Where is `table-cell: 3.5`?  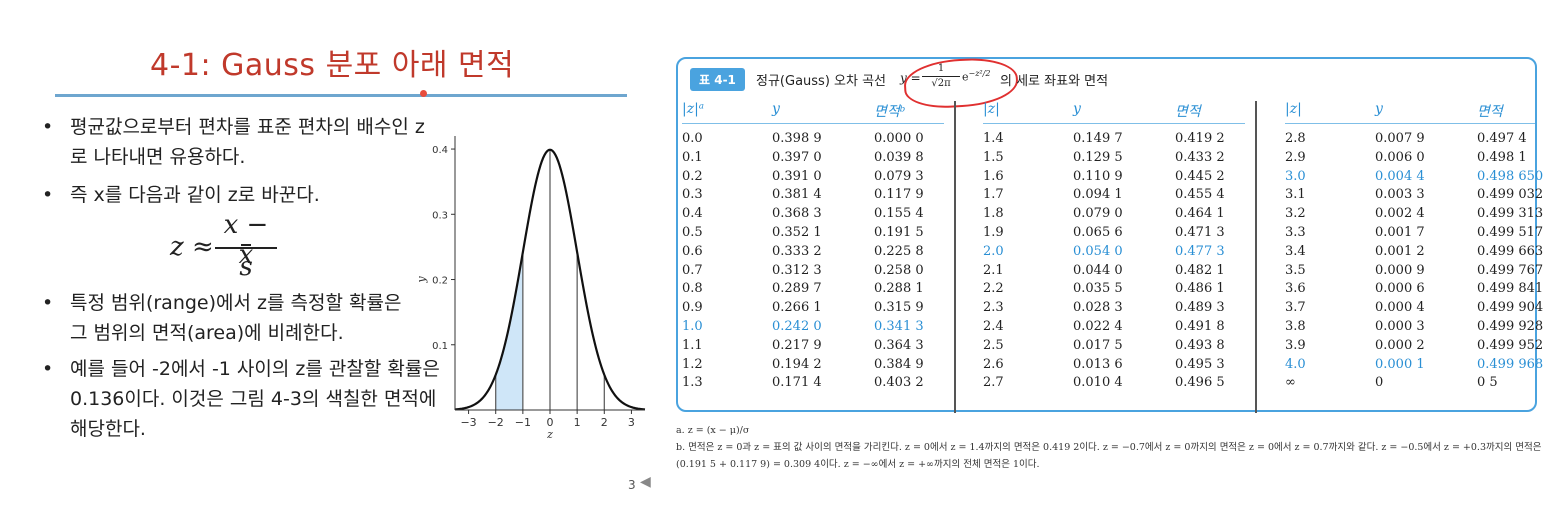
table-cell: 3.5 is located at coordinates (1295, 270).